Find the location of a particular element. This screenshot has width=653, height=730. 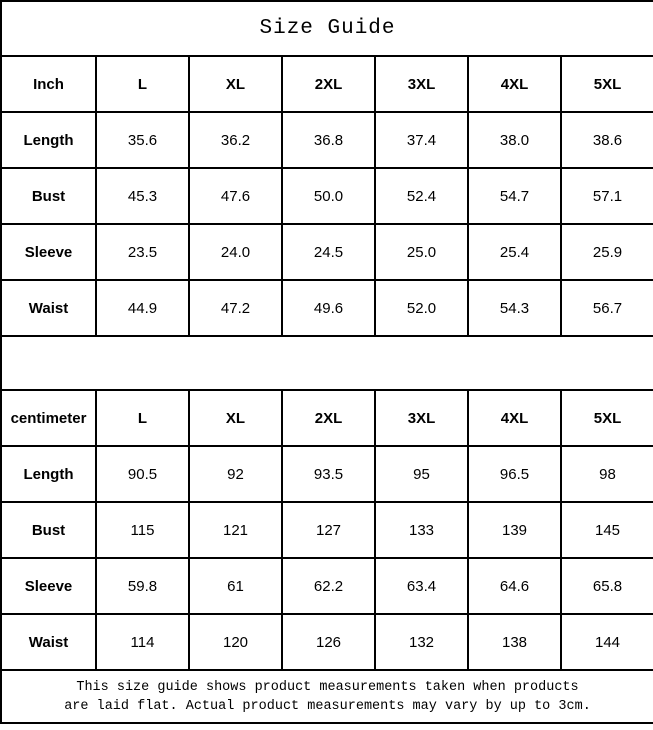

size-value: 138 is located at coordinates (514, 642).